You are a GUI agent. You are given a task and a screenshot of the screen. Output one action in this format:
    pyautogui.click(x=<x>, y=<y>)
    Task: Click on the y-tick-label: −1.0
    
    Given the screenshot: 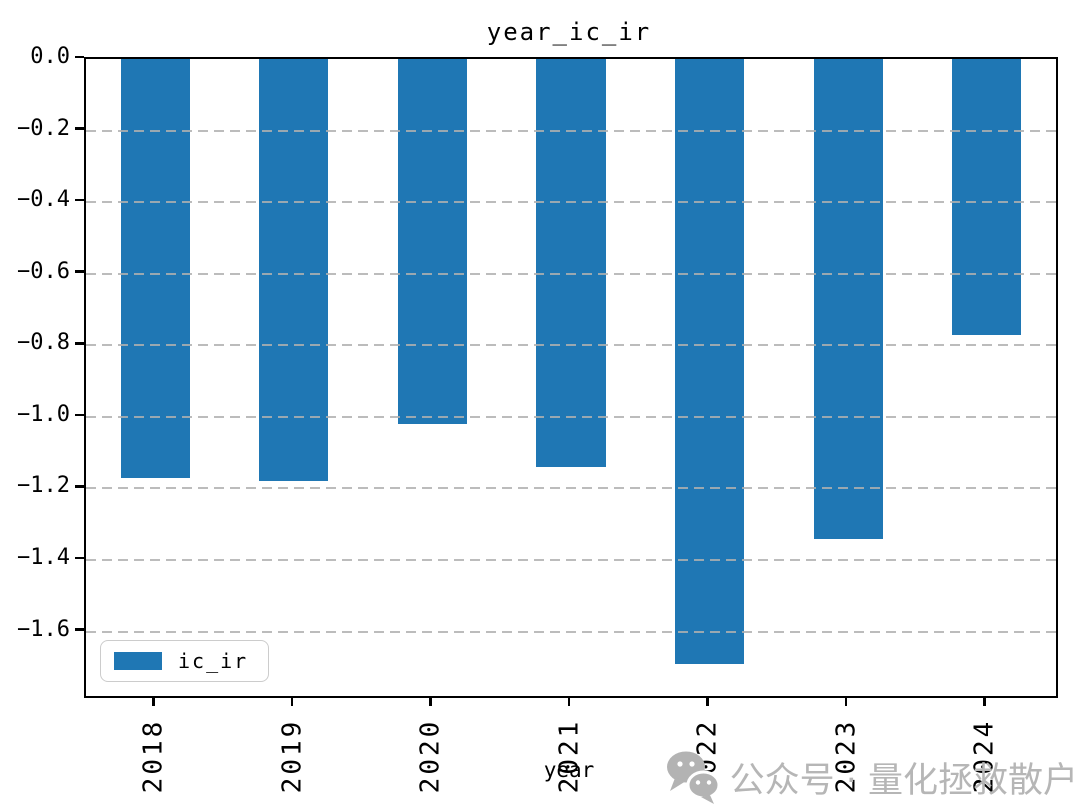 What is the action you would take?
    pyautogui.click(x=43, y=414)
    